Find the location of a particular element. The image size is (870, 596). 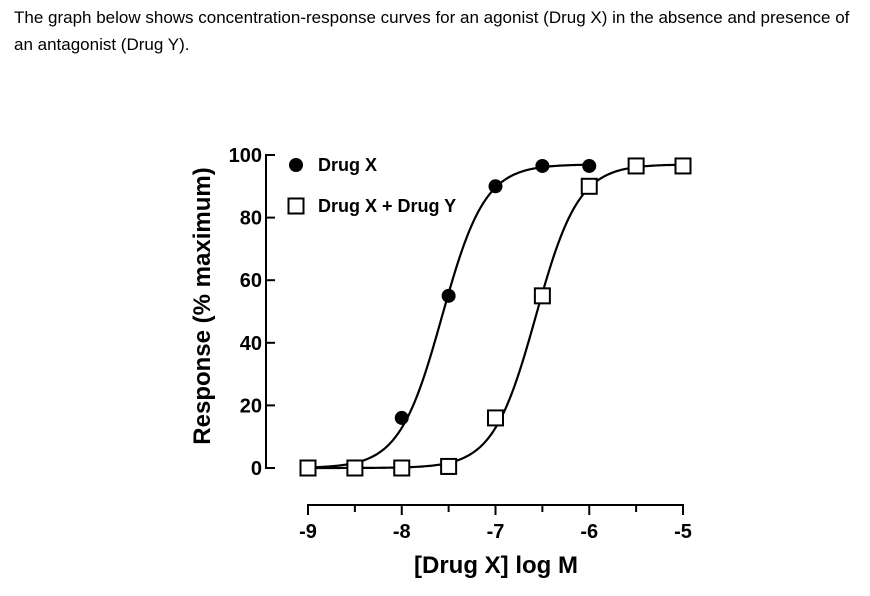

x-axis-title: [Drug X] log M is located at coordinates (496, 565).